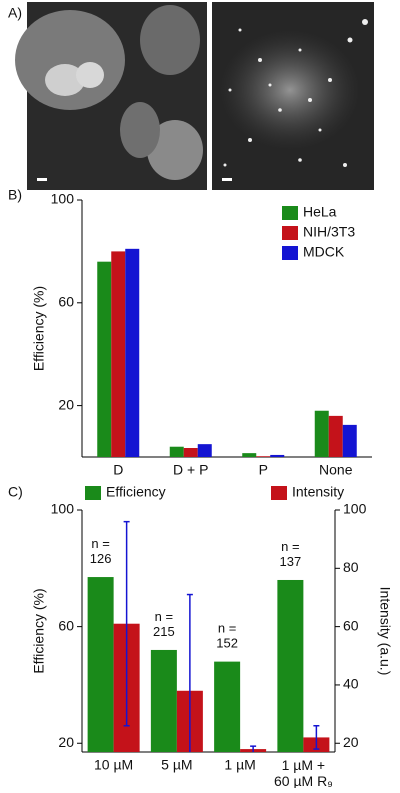 The width and height of the screenshot is (400, 793). What do you see at coordinates (176, 765) in the screenshot?
I see `x-tick-label: 5 µM` at bounding box center [176, 765].